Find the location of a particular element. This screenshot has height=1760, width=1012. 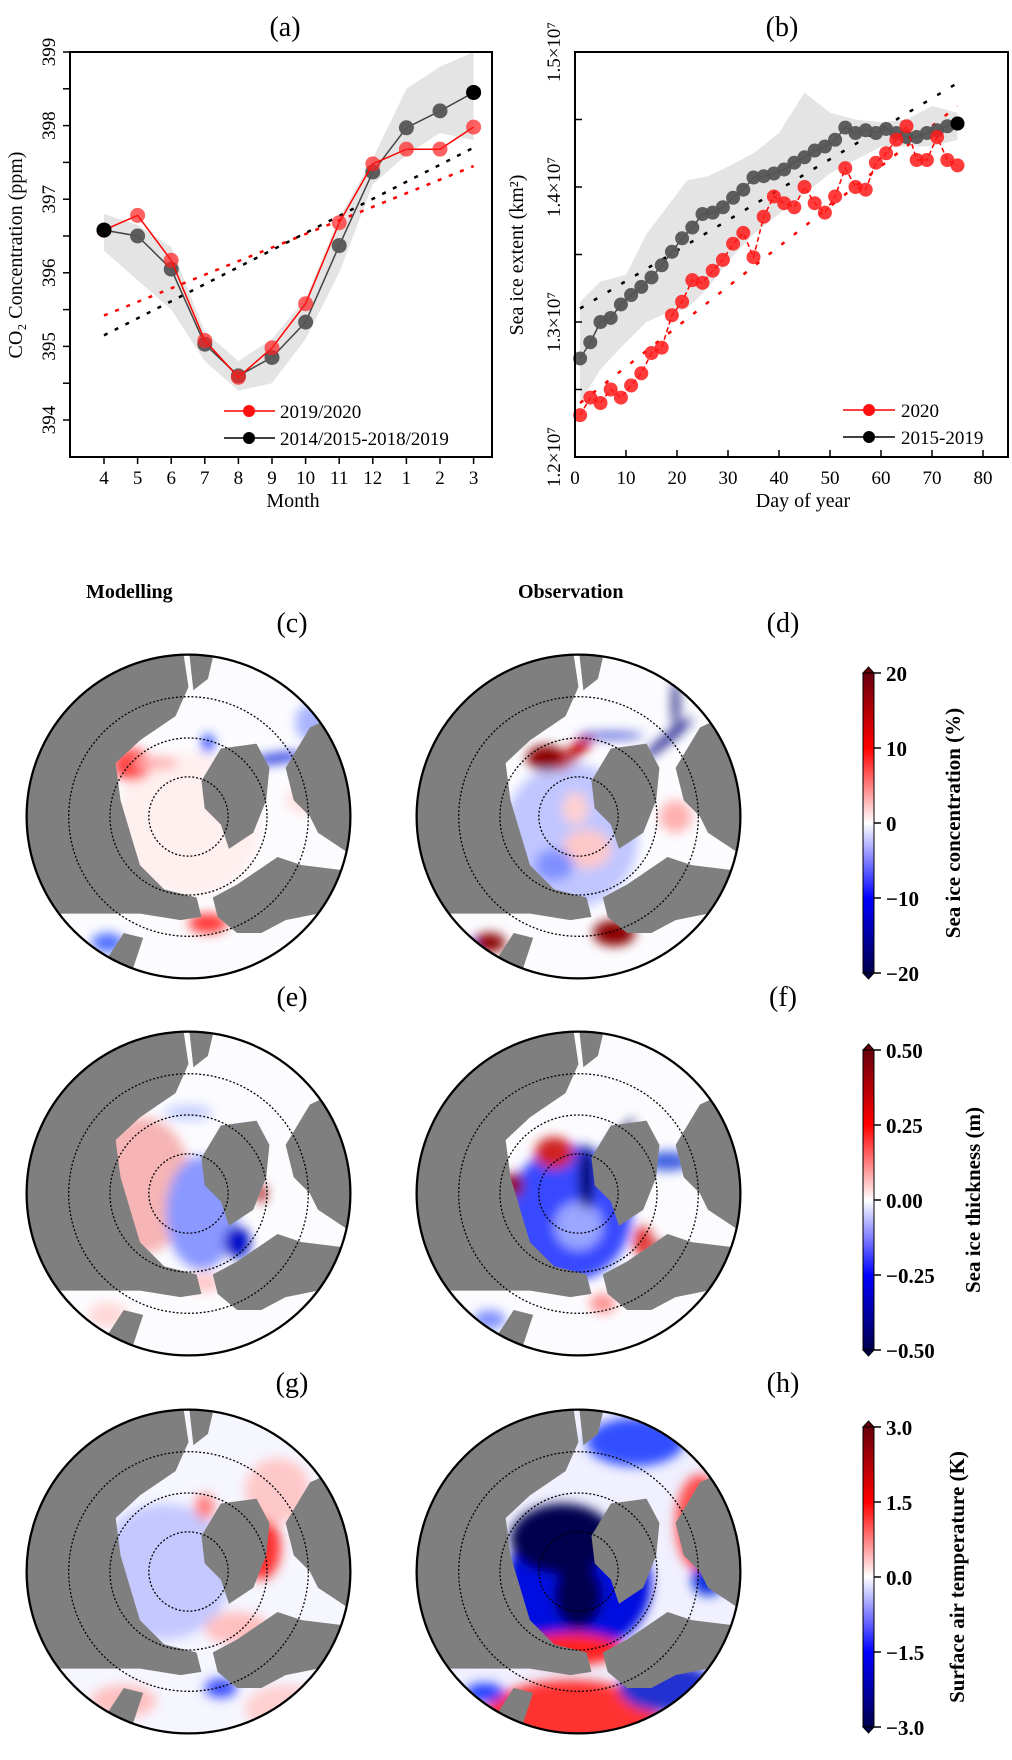

colorbar-tick-label: −10 is located at coordinates (902, 899).